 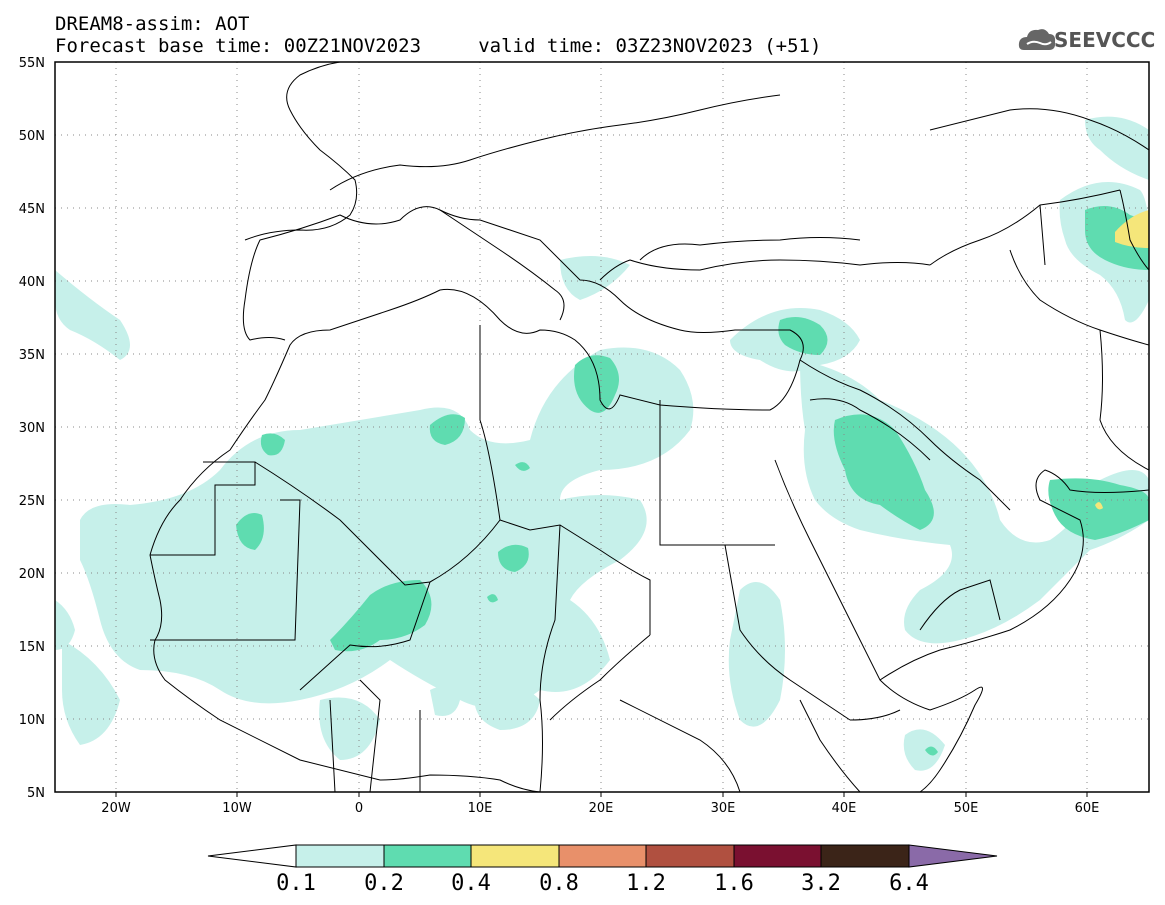 What do you see at coordinates (723, 808) in the screenshot?
I see `lon-label: 30E` at bounding box center [723, 808].